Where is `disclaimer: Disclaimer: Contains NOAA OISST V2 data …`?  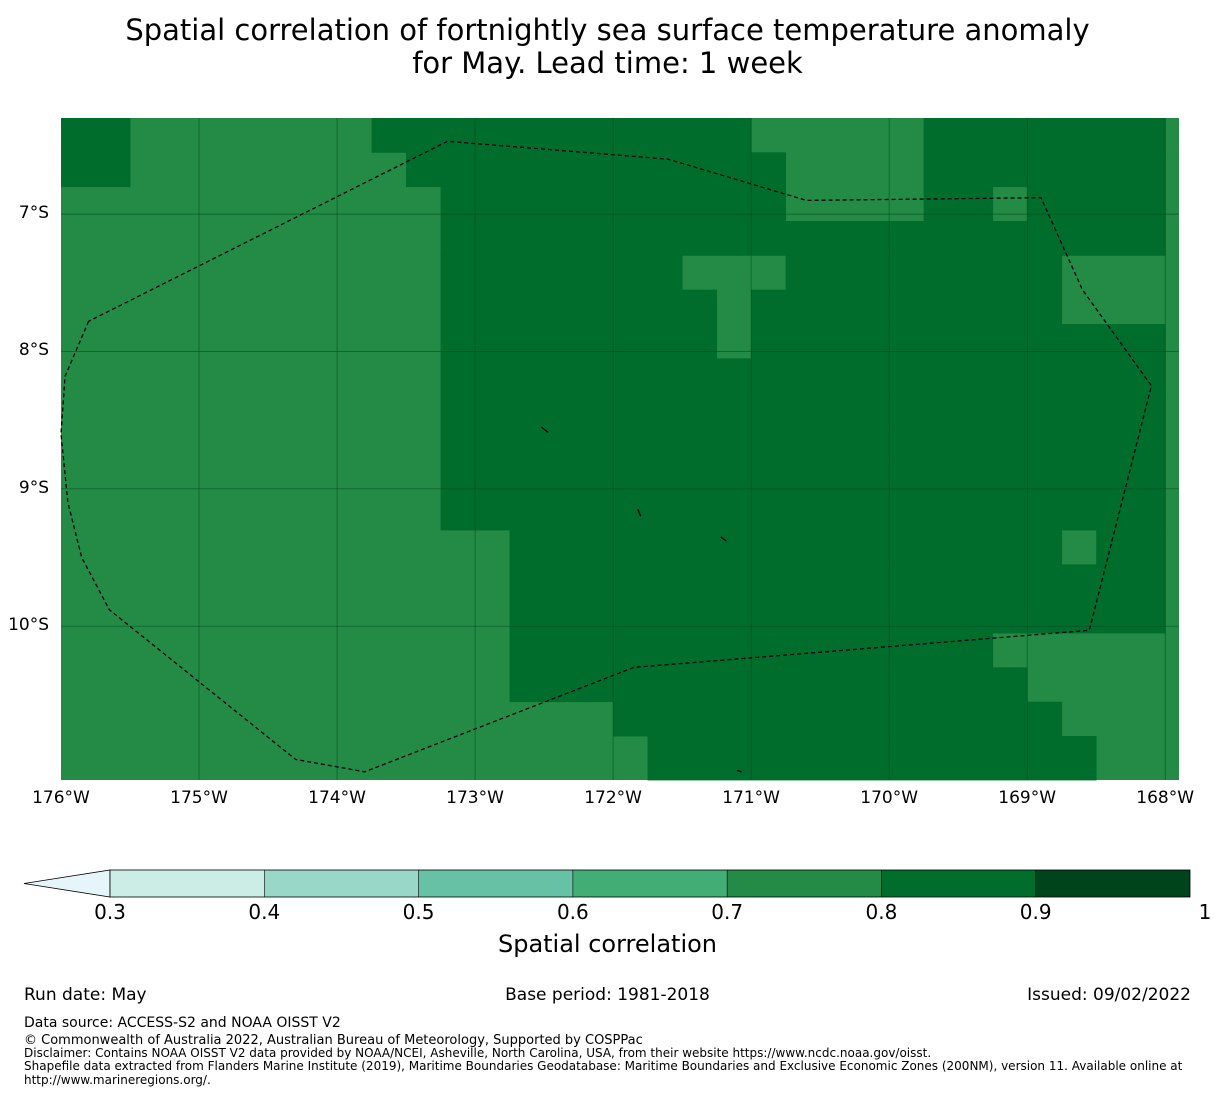
disclaimer: Disclaimer: Contains NOAA OISST V2 data … is located at coordinates (478, 1053).